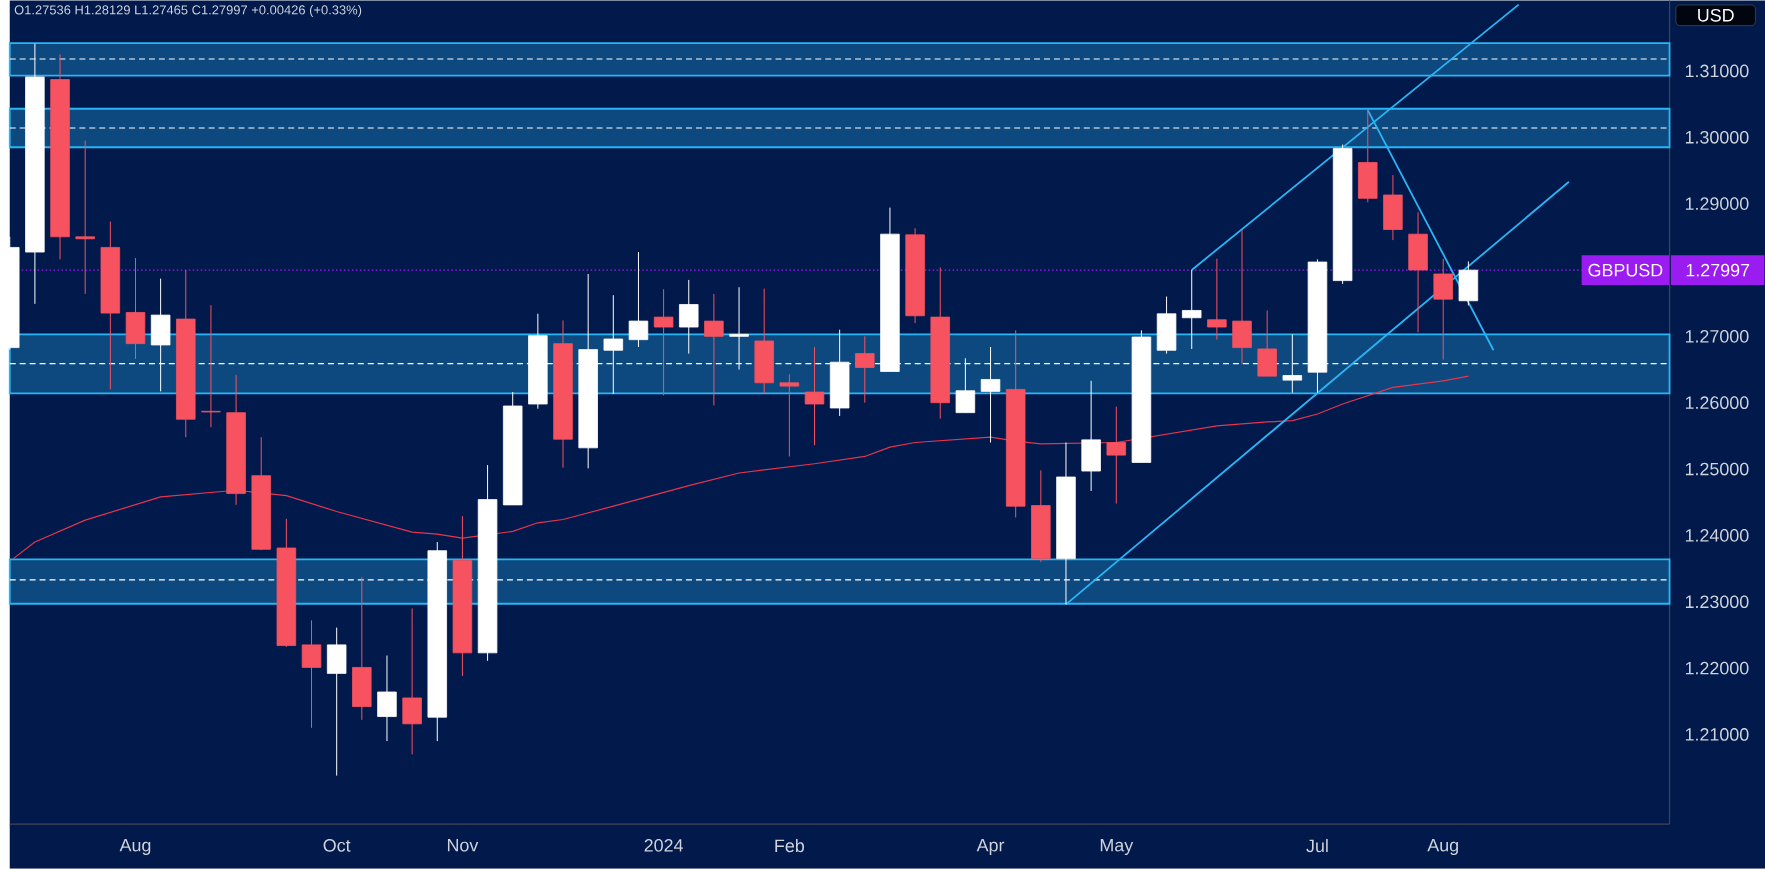  I want to click on x-tick-label: Oct, so click(337, 845).